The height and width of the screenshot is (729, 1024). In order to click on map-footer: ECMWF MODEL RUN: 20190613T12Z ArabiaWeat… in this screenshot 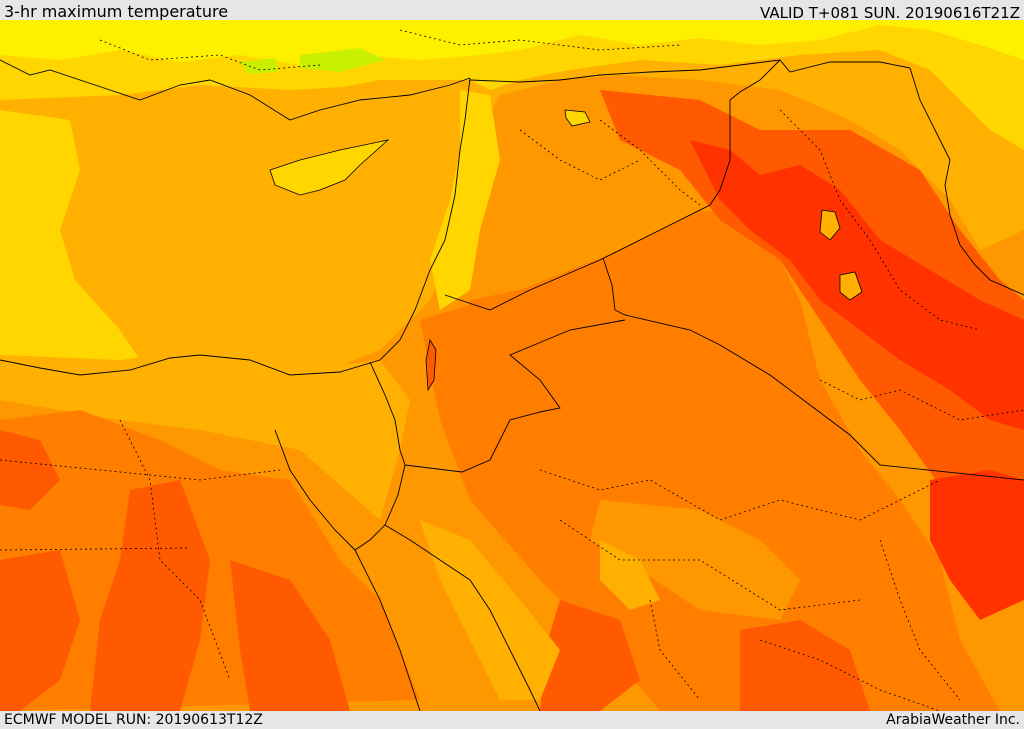, I will do `click(512, 720)`.